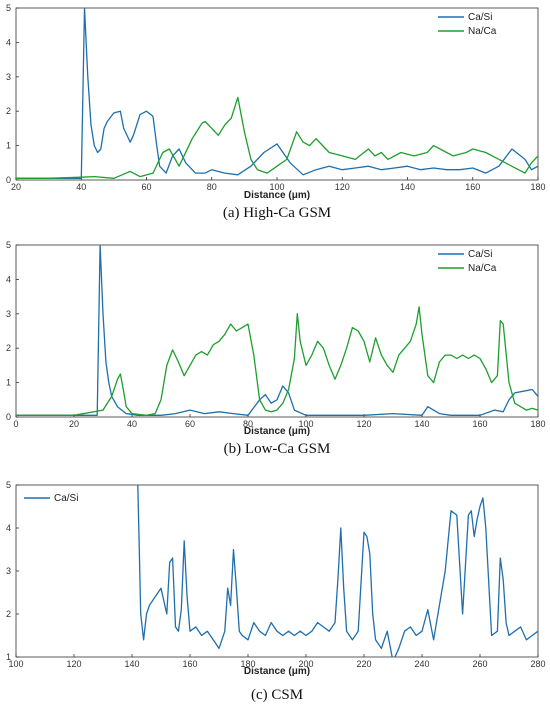 This screenshot has width=550, height=719. I want to click on panel-caption: (b) Low-Ca GSM, so click(277, 449).